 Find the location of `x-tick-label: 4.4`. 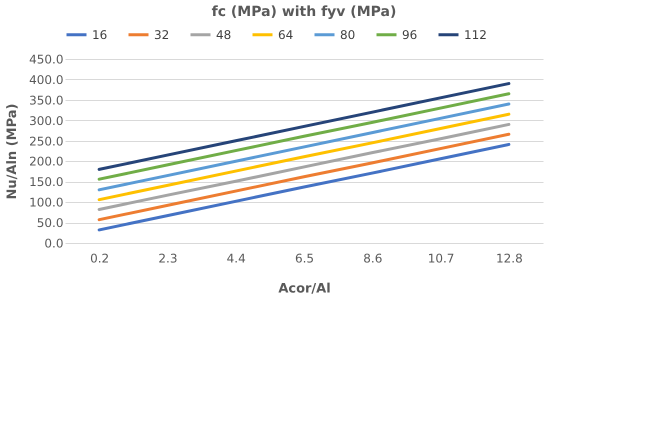

x-tick-label: 4.4 is located at coordinates (236, 259).